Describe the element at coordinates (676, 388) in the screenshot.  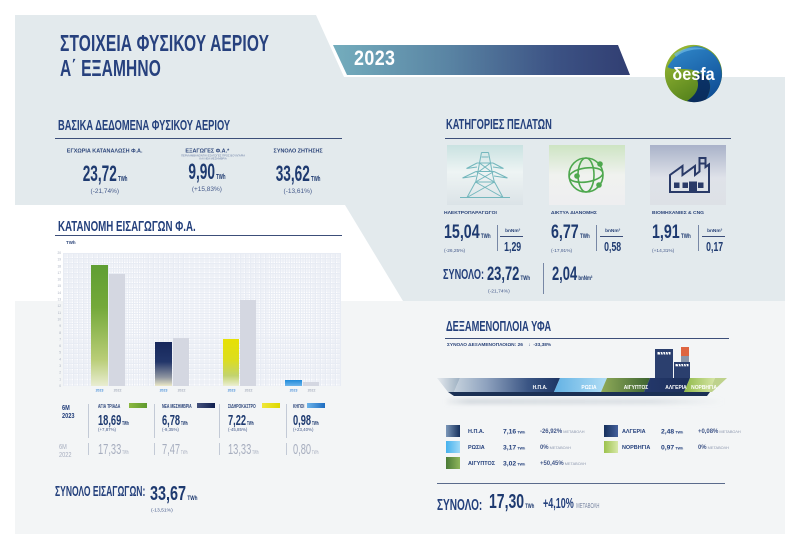
I see `svg-text: ΑΛΓΕΡΙΑ` at that location.